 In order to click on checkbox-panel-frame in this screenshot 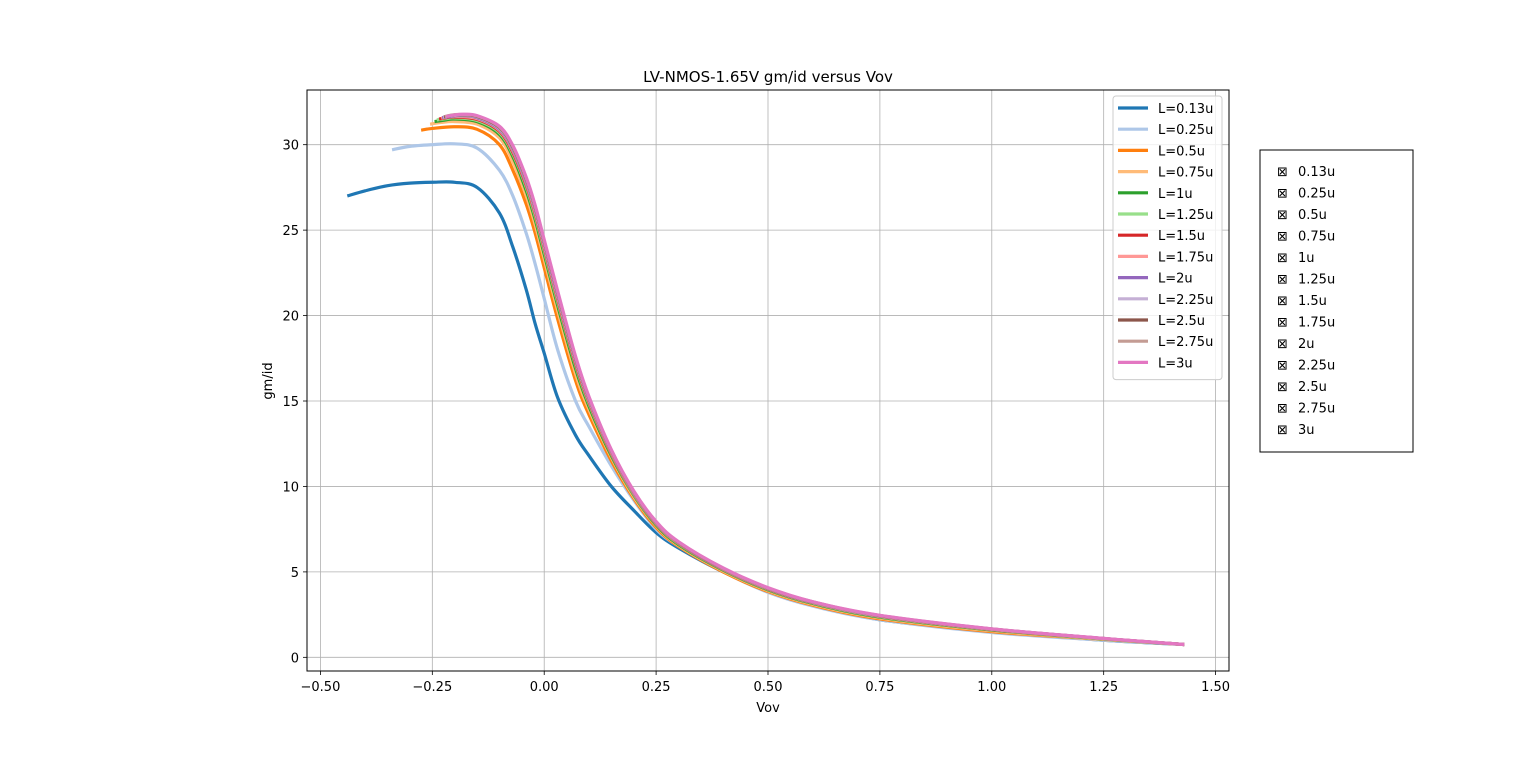, I will do `click(1336, 301)`.